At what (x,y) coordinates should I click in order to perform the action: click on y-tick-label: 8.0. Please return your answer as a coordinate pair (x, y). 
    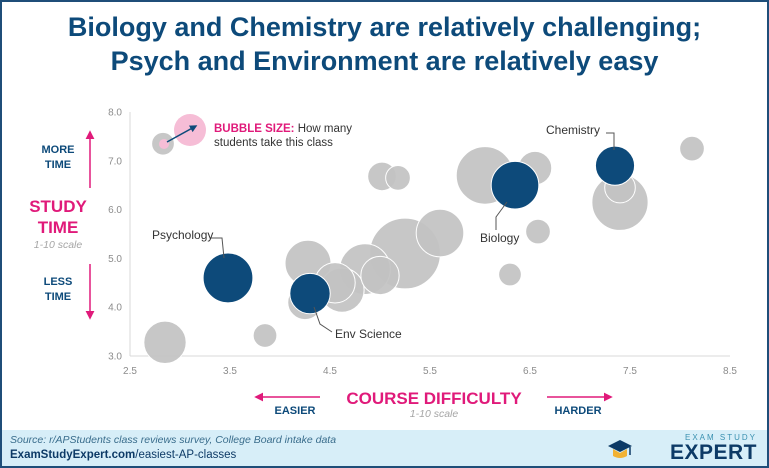
    Looking at the image, I should click on (115, 113).